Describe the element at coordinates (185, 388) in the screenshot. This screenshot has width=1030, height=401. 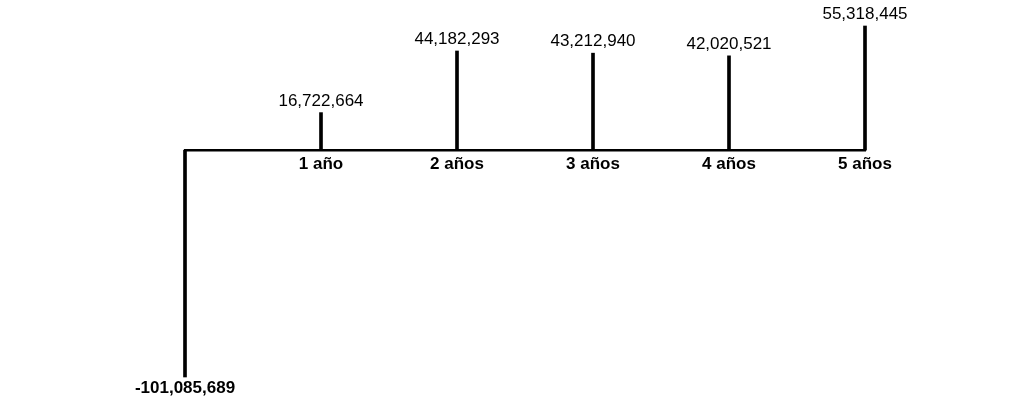
I see `data-label: -101,085,689` at that location.